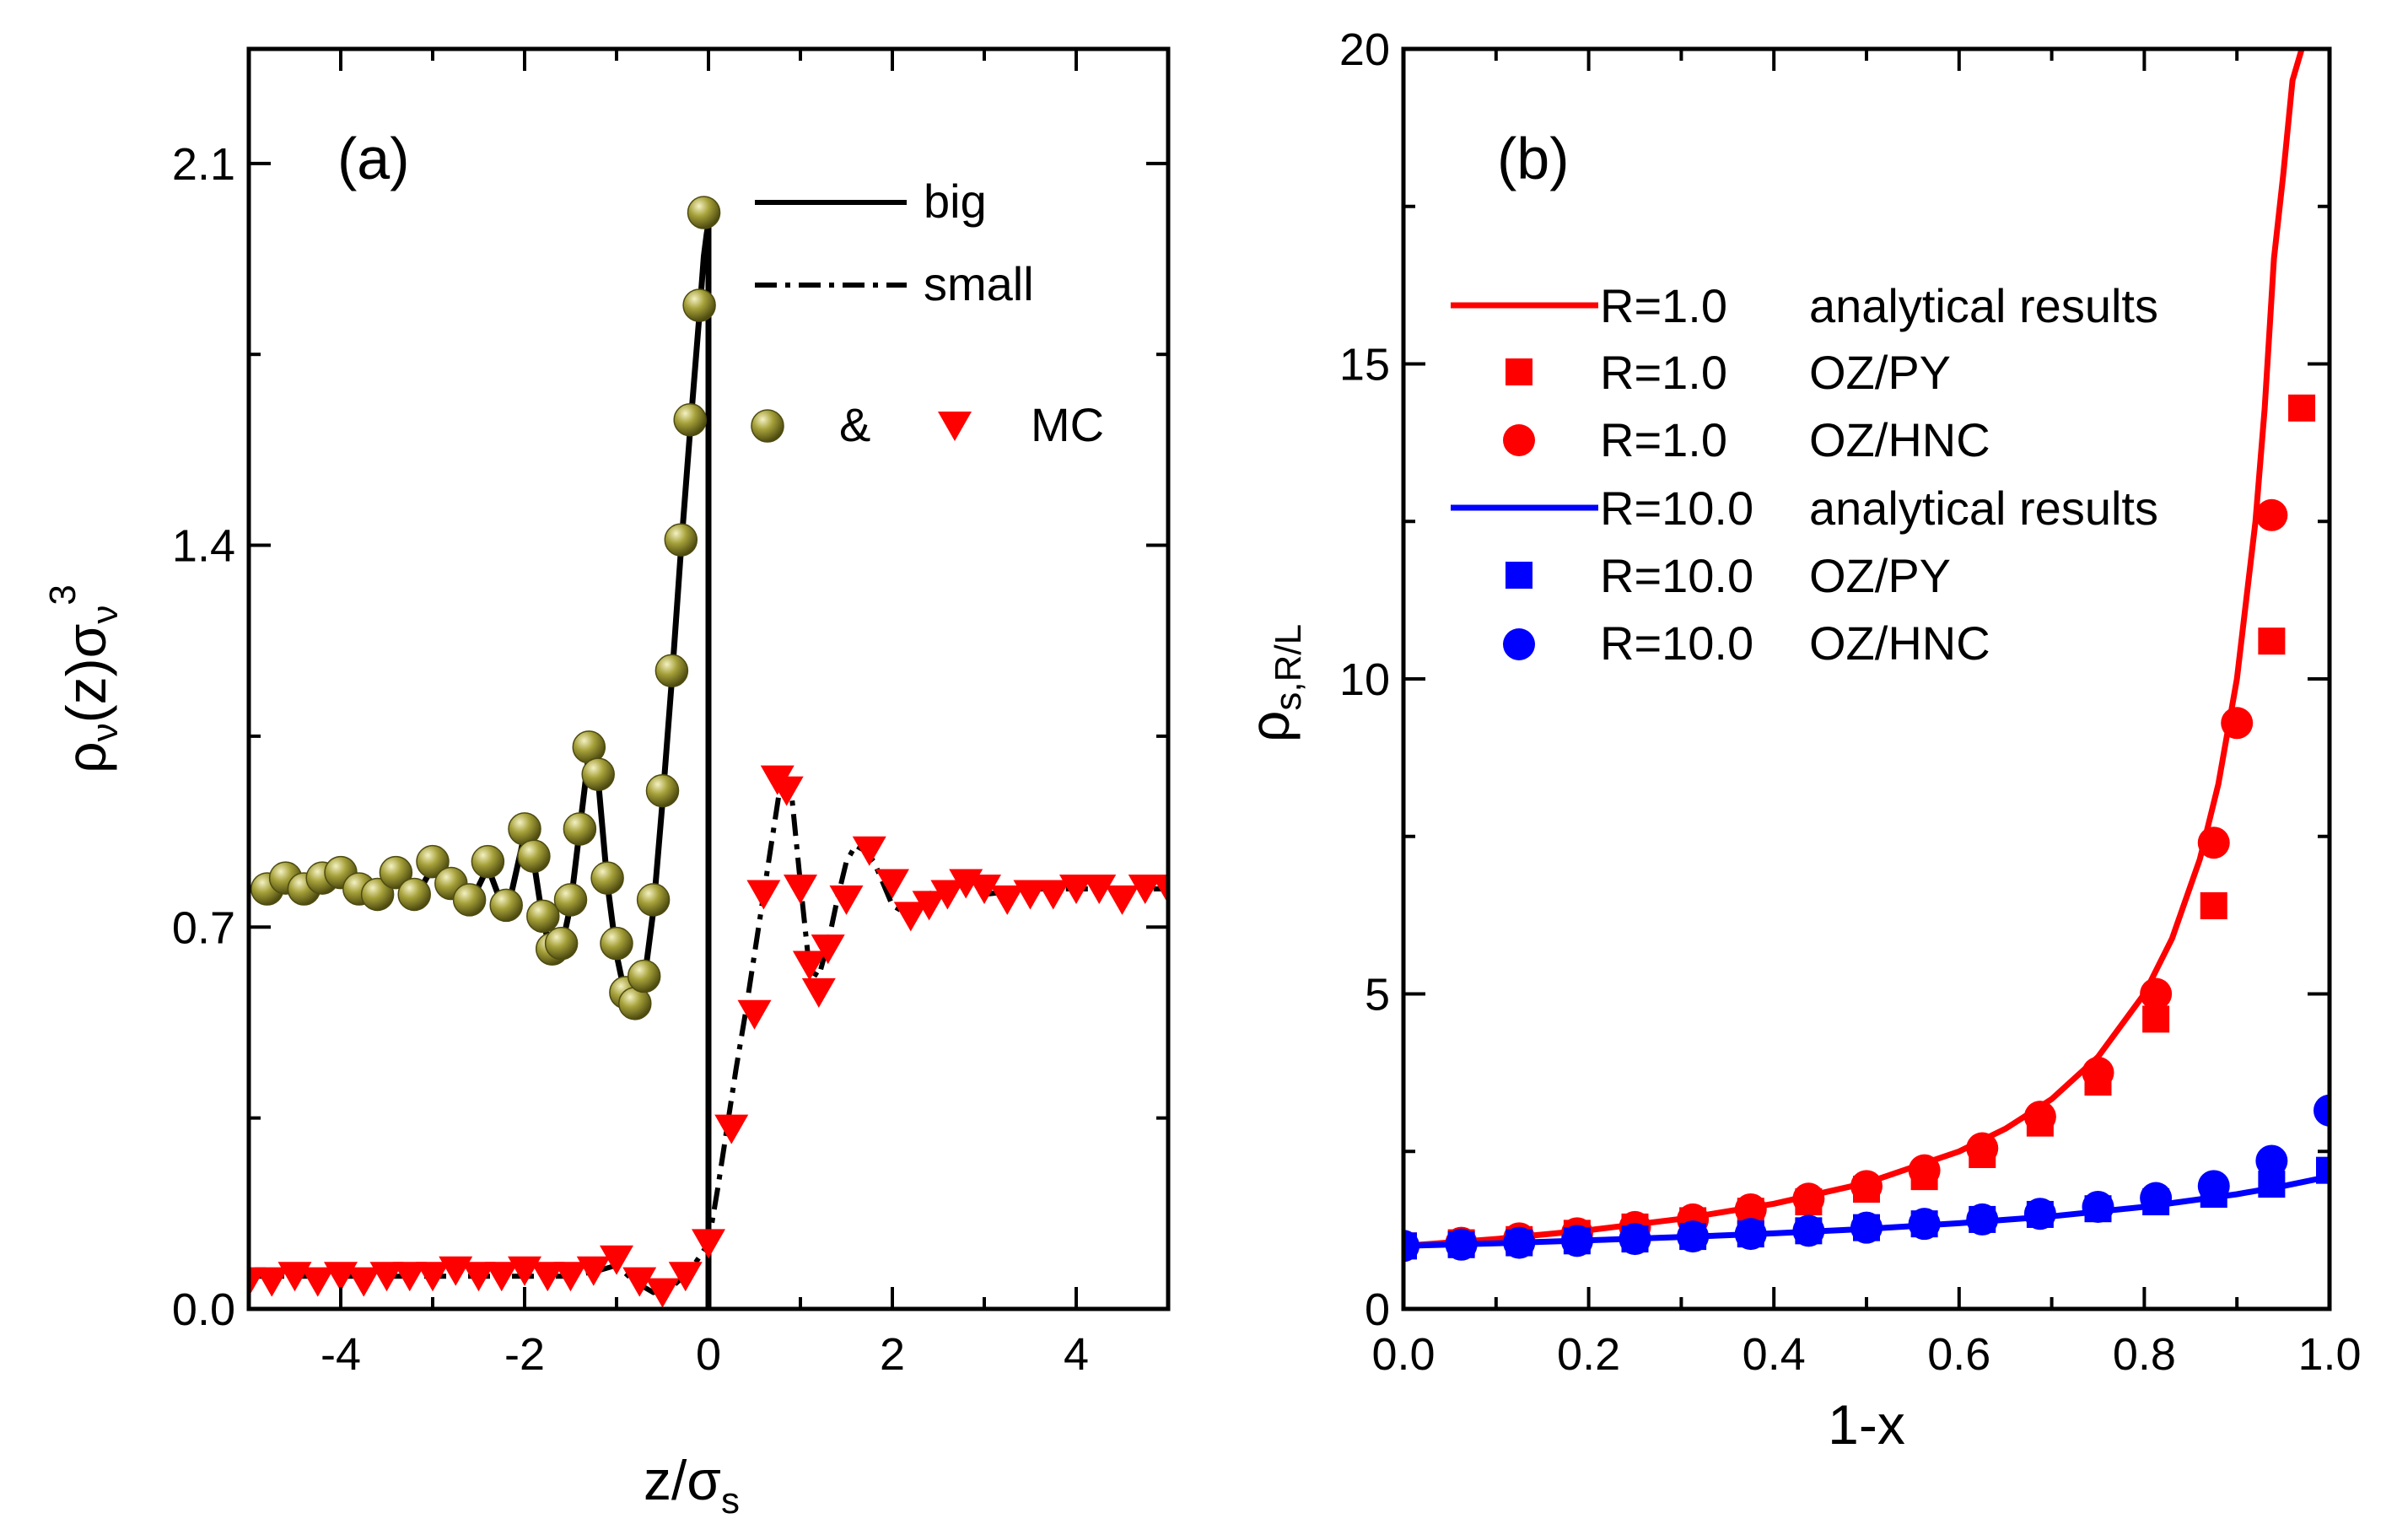 The image size is (2397, 1540). What do you see at coordinates (2329, 1354) in the screenshot?
I see `x-tick-label-1-5: 1.0` at bounding box center [2329, 1354].